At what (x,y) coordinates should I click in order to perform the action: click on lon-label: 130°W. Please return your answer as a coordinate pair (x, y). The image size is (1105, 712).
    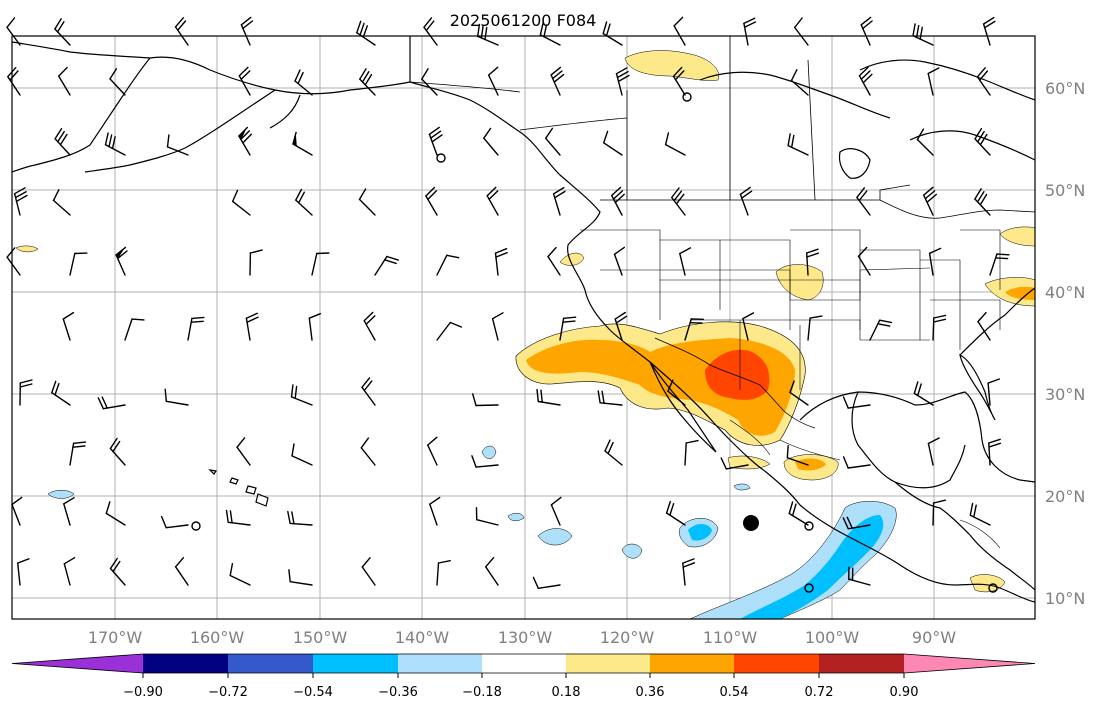
    Looking at the image, I should click on (525, 637).